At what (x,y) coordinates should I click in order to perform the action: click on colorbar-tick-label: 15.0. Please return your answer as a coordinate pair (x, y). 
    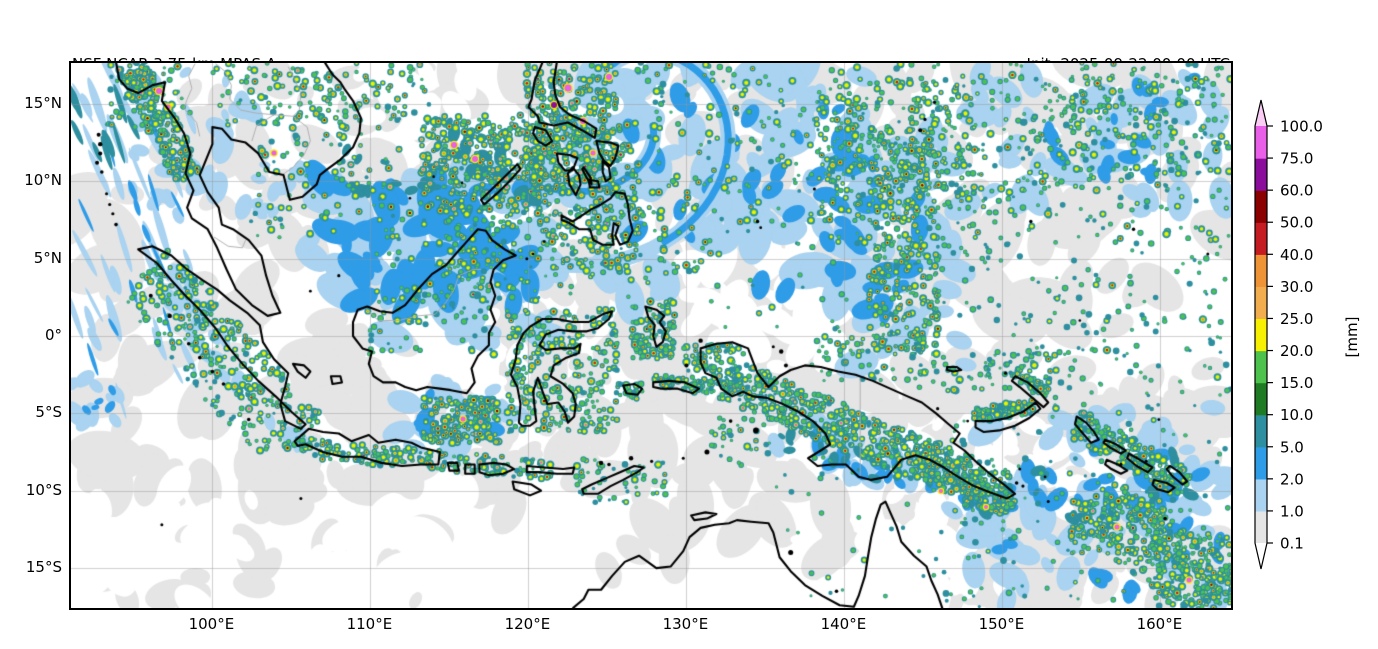
    Looking at the image, I should click on (1296, 383).